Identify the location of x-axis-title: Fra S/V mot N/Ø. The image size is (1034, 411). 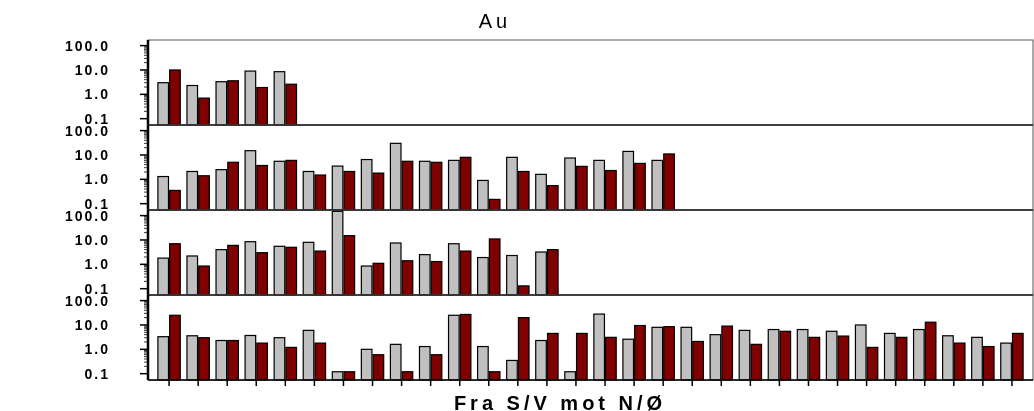
(560, 401).